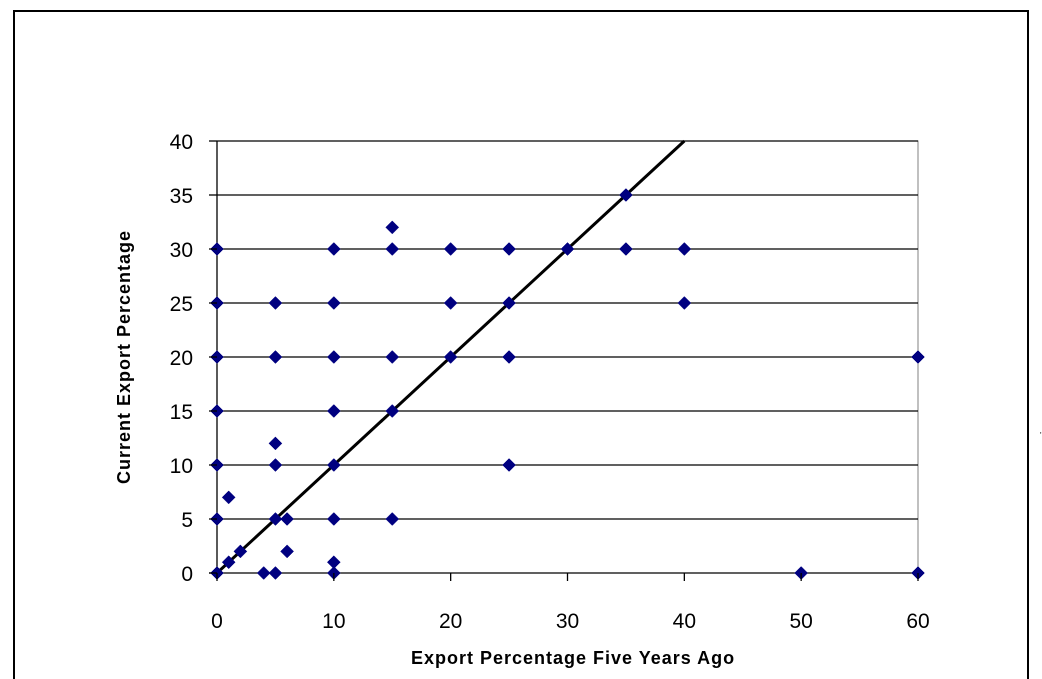  I want to click on y-axis-title: Current Export Percentage, so click(124, 357).